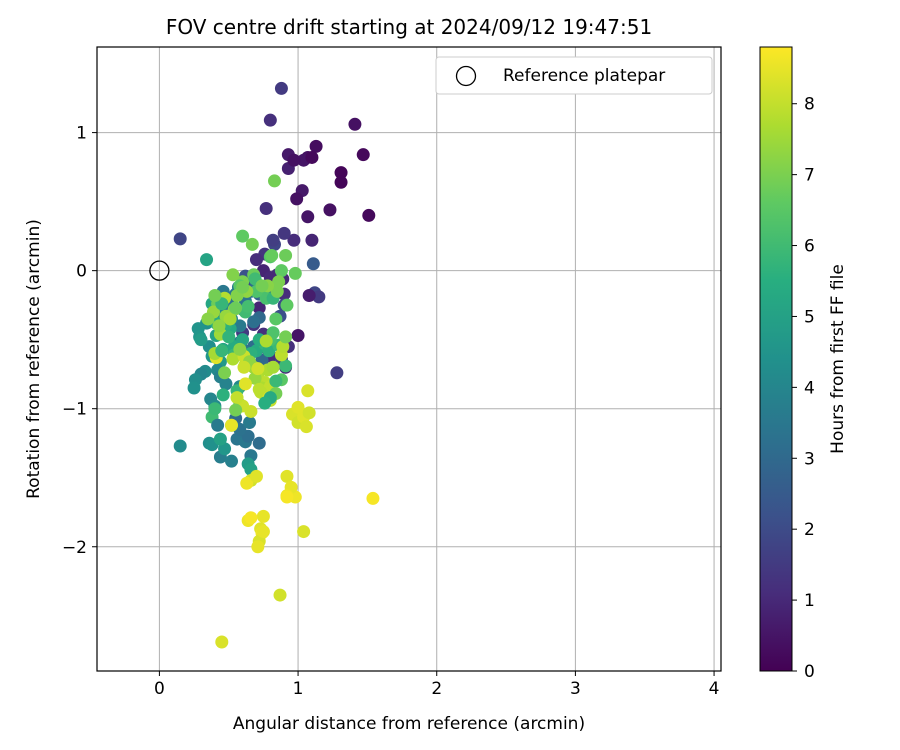 This screenshot has width=900, height=750. What do you see at coordinates (809, 176) in the screenshot?
I see `colorbar-tick-label: 7` at bounding box center [809, 176].